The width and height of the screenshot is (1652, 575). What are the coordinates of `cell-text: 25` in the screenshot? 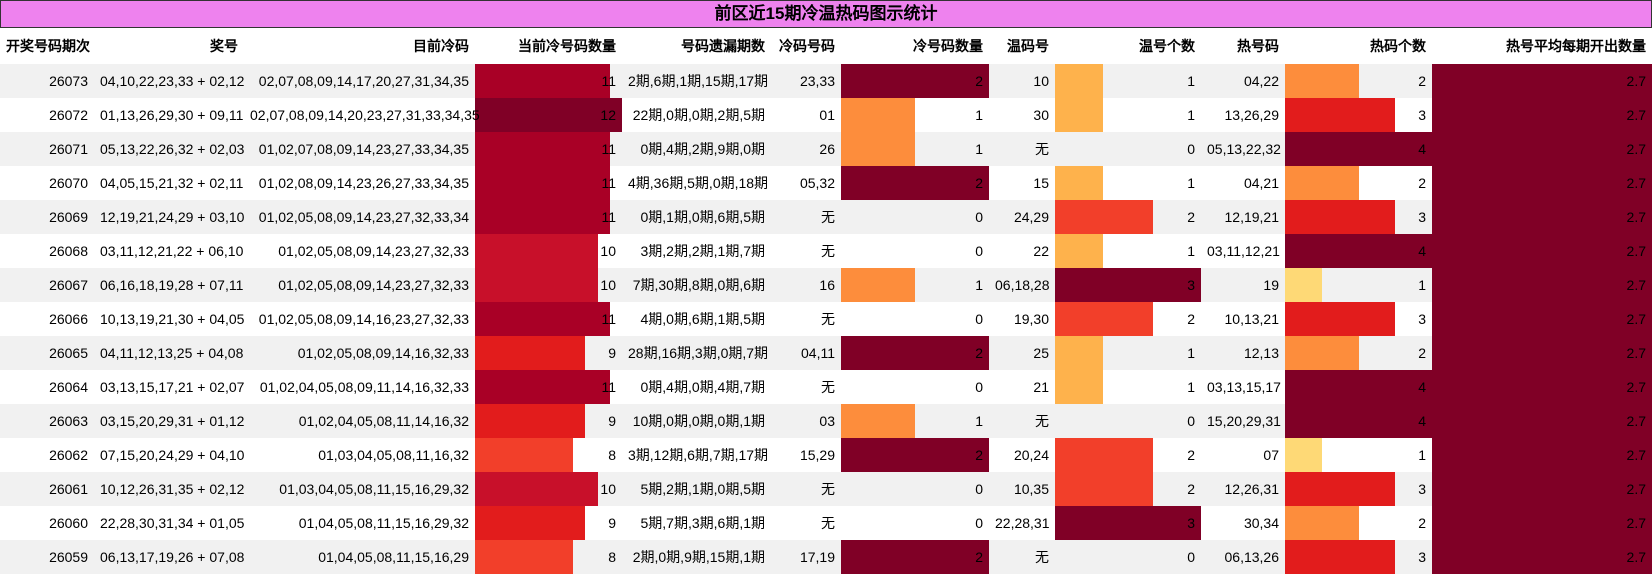 It's located at (1041, 353).